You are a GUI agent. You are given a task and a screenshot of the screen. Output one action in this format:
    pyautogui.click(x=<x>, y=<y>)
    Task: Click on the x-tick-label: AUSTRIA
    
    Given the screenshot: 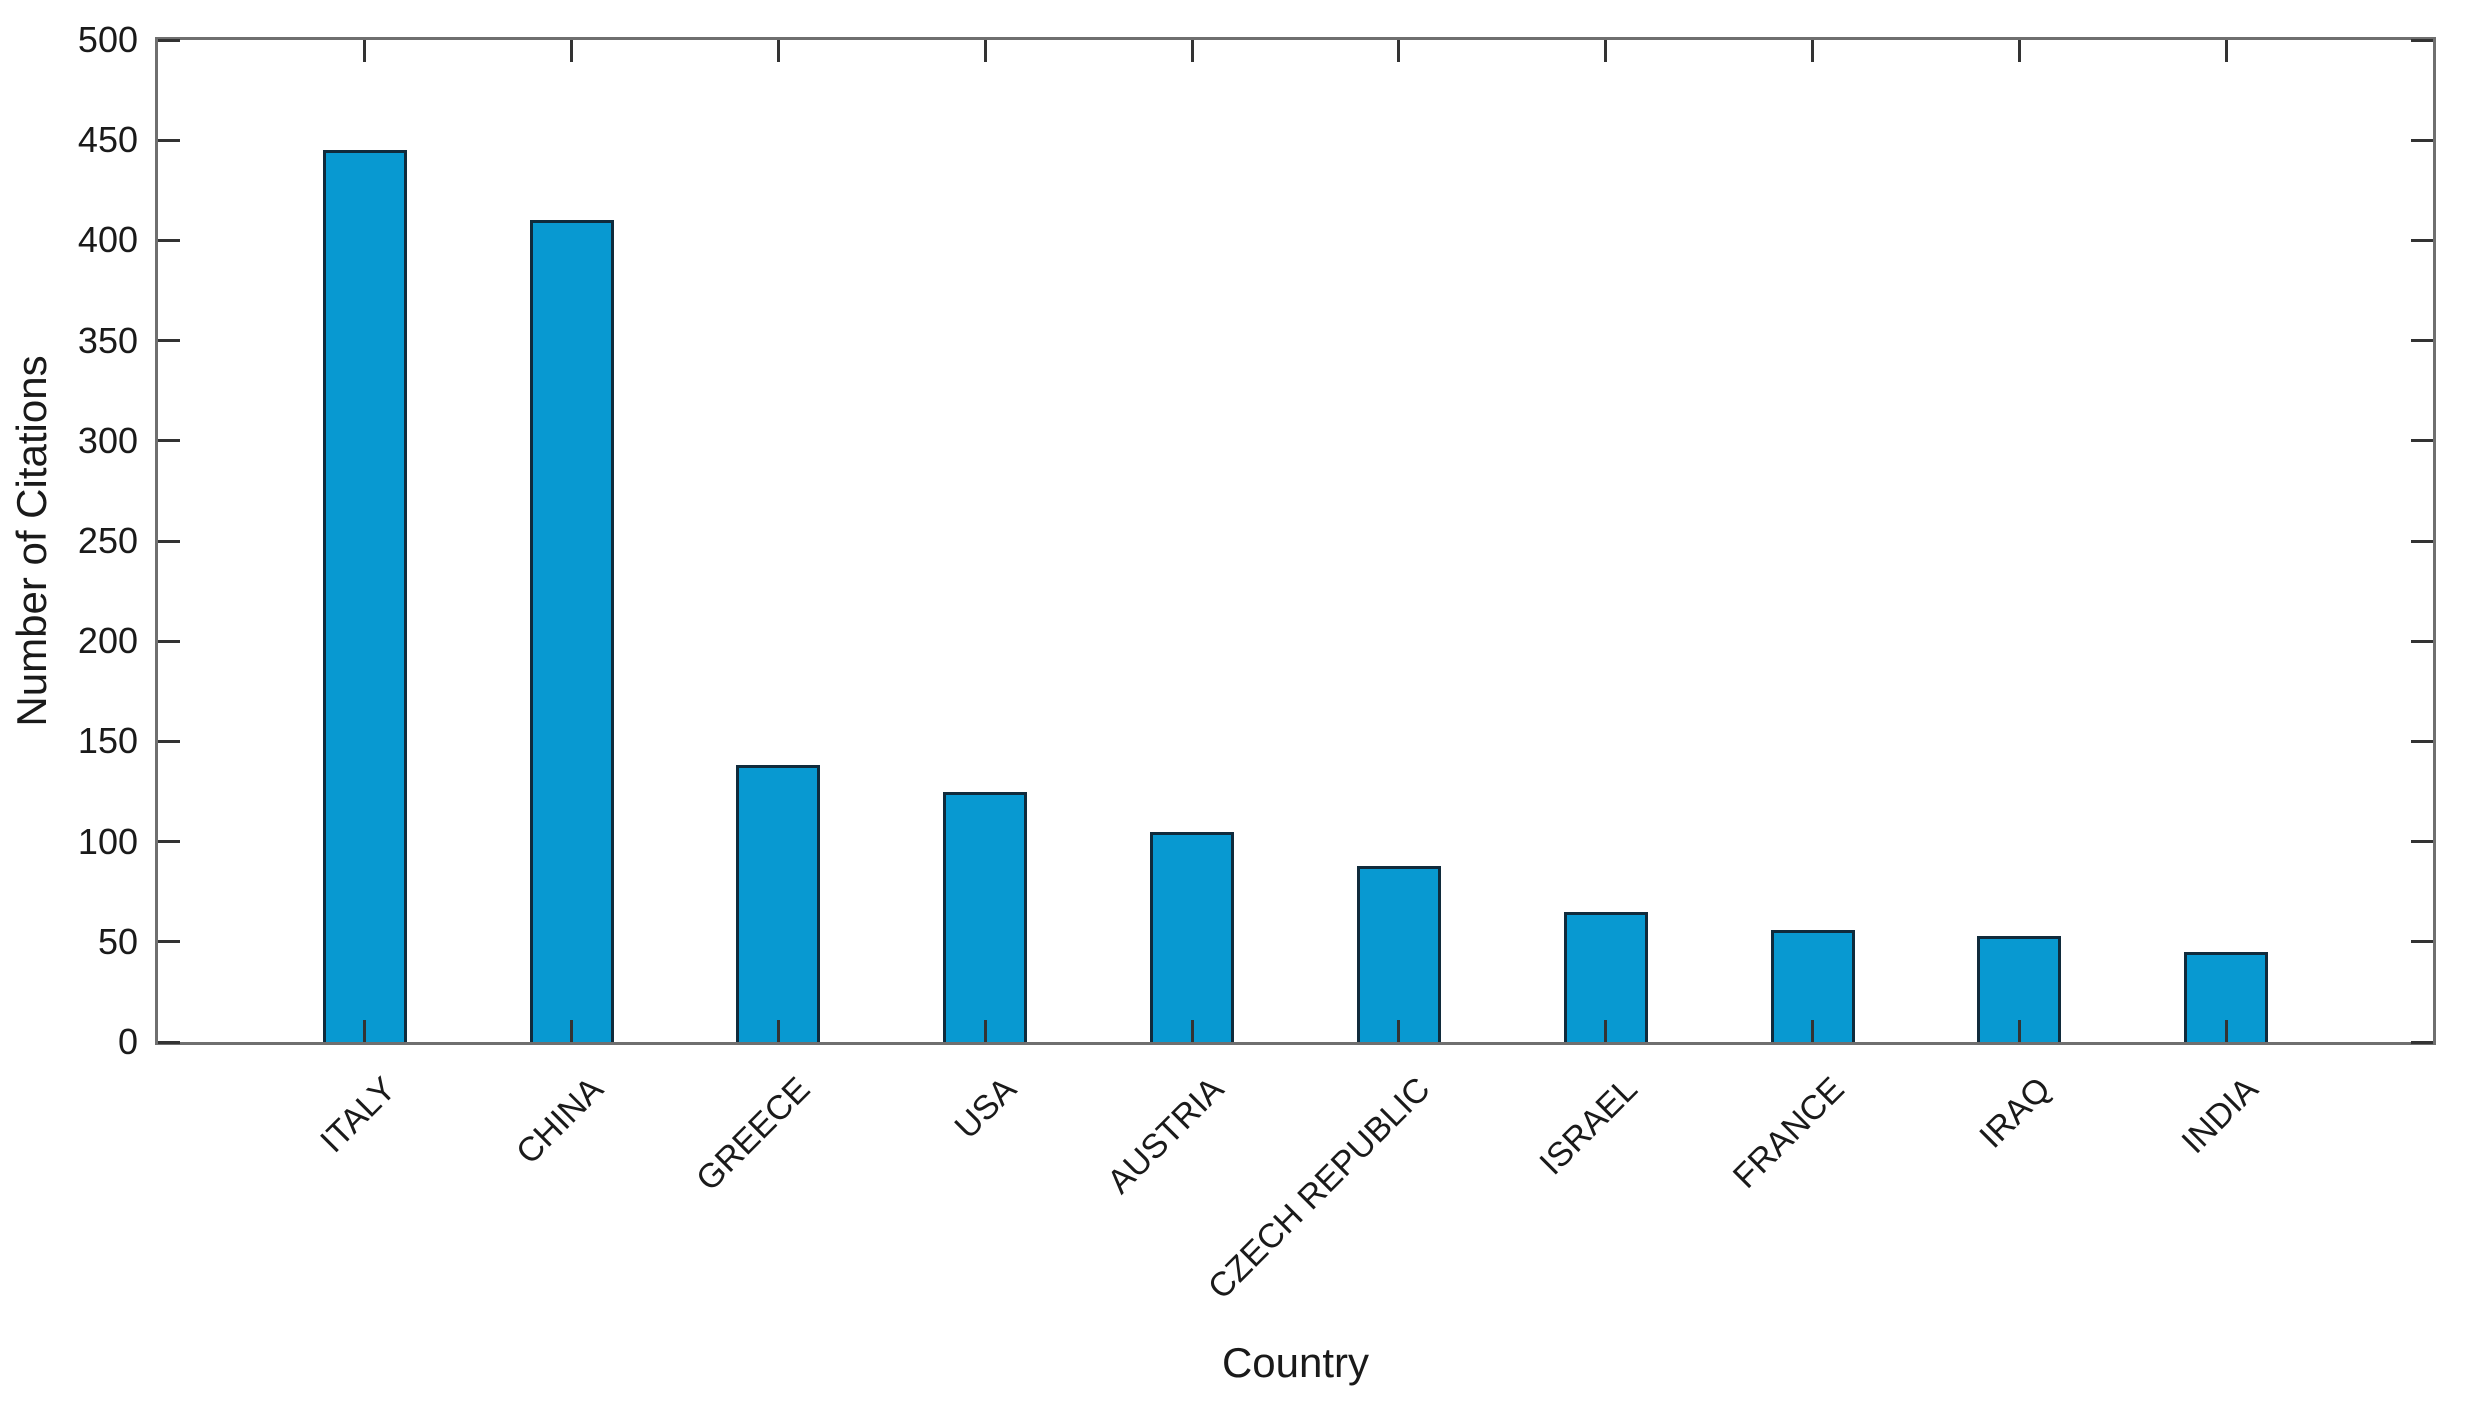 What is the action you would take?
    pyautogui.click(x=1165, y=1136)
    